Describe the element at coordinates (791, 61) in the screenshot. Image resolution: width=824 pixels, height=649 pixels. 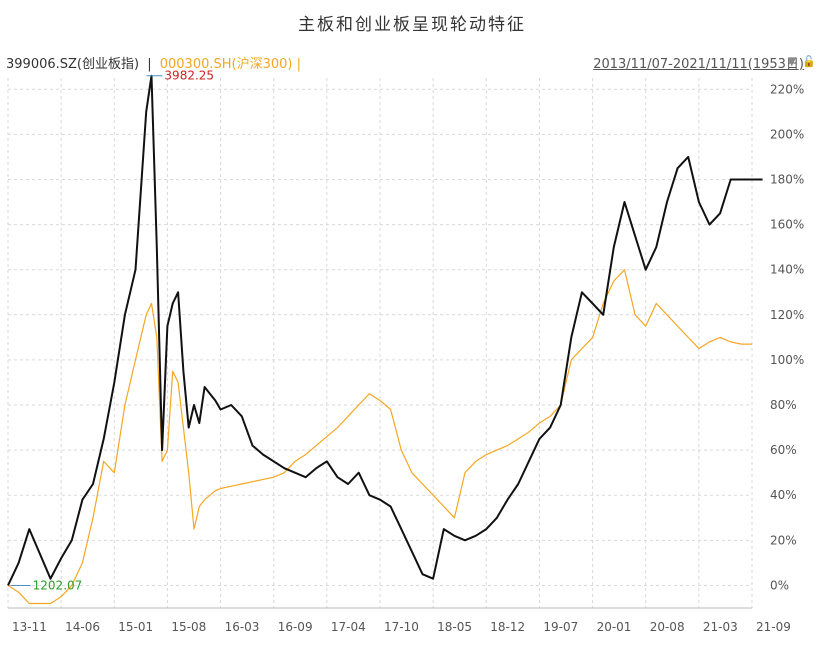
I see `dropdown-triangle-icon: ▼` at that location.